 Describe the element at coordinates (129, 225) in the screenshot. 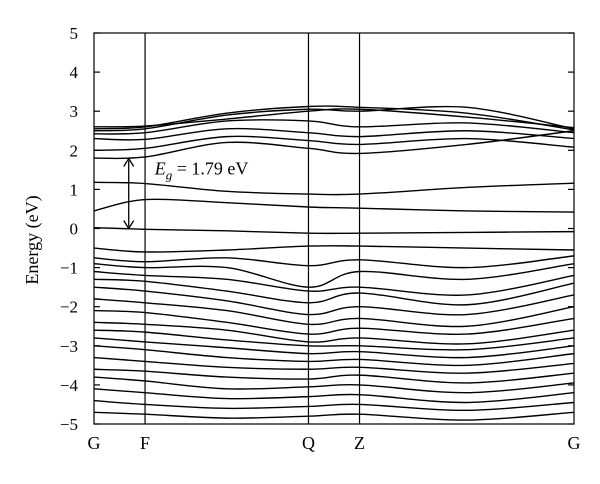

I see `arrow-head-down` at that location.